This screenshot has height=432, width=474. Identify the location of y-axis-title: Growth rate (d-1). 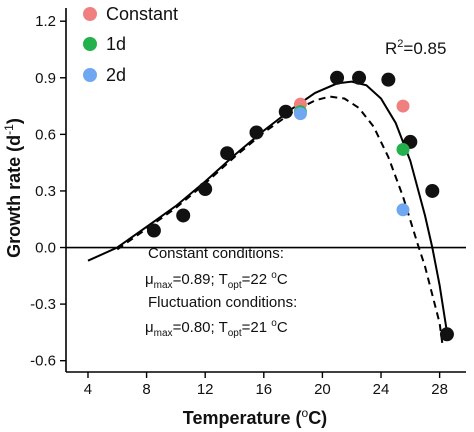
(13, 188).